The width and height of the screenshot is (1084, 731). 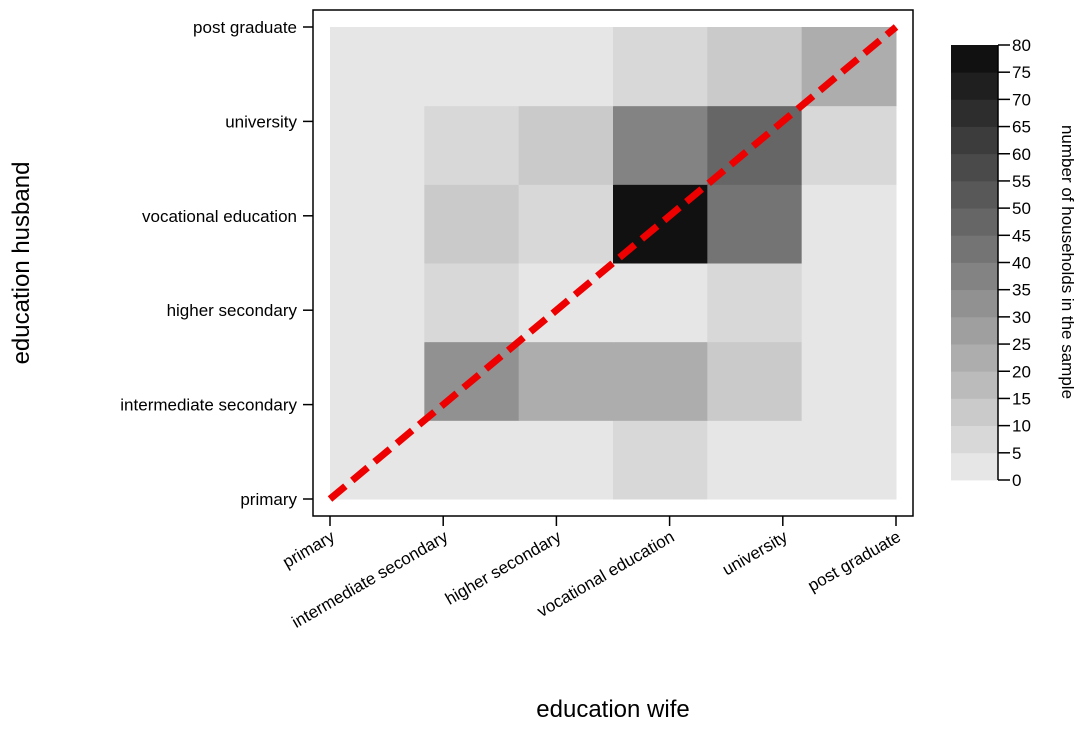 What do you see at coordinates (1021, 426) in the screenshot?
I see `colorbar-tick-label: 10` at bounding box center [1021, 426].